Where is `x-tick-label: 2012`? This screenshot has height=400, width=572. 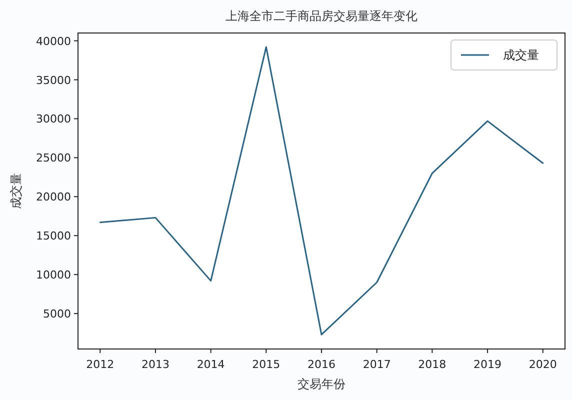 x-tick-label: 2012 is located at coordinates (100, 364).